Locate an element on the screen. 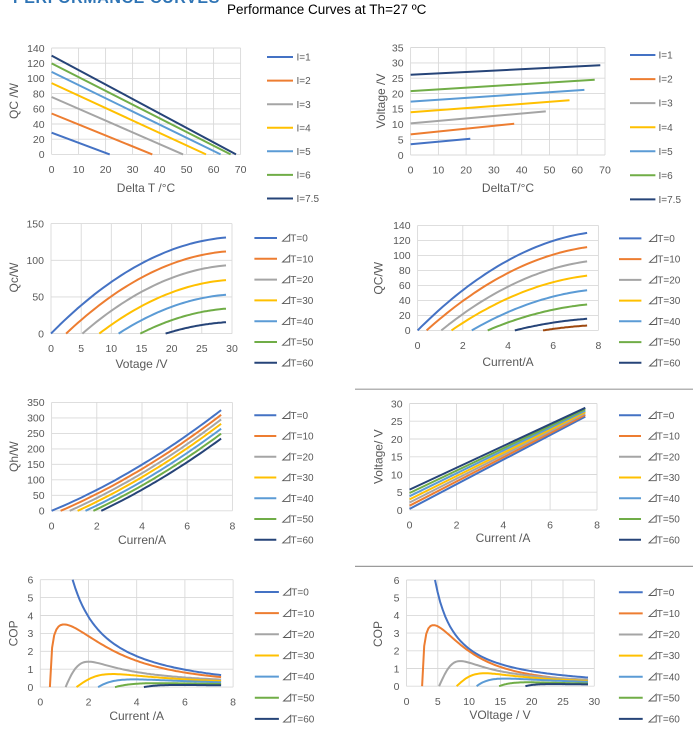 The width and height of the screenshot is (699, 731). svg-text: I=3 is located at coordinates (304, 105).